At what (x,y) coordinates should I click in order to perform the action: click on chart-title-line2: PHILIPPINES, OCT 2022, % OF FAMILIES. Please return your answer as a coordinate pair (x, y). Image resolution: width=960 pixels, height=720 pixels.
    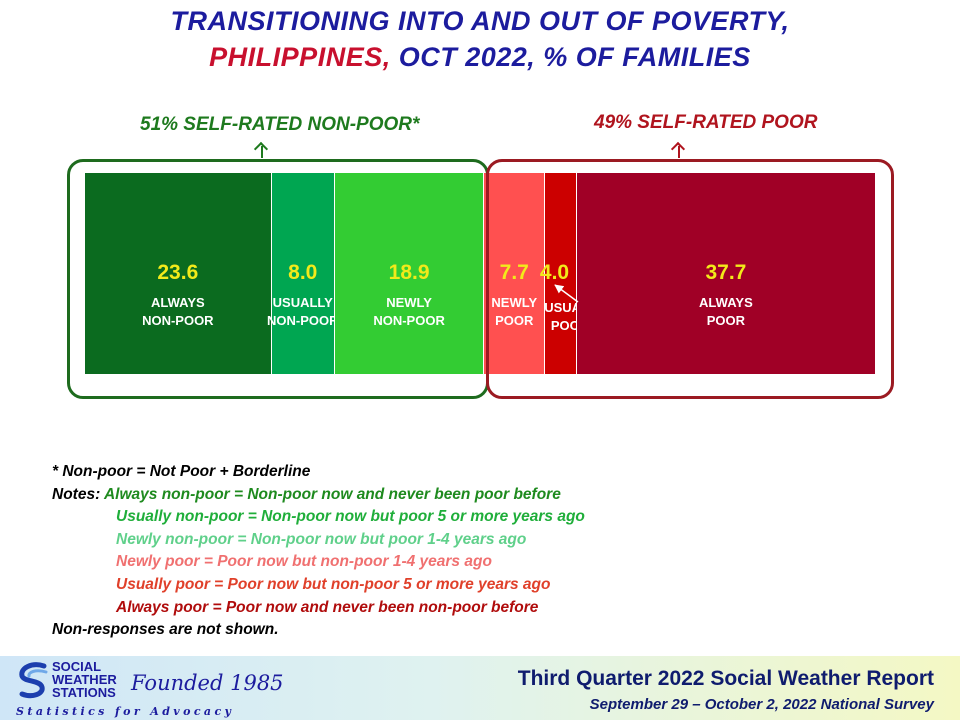
    Looking at the image, I should click on (480, 57).